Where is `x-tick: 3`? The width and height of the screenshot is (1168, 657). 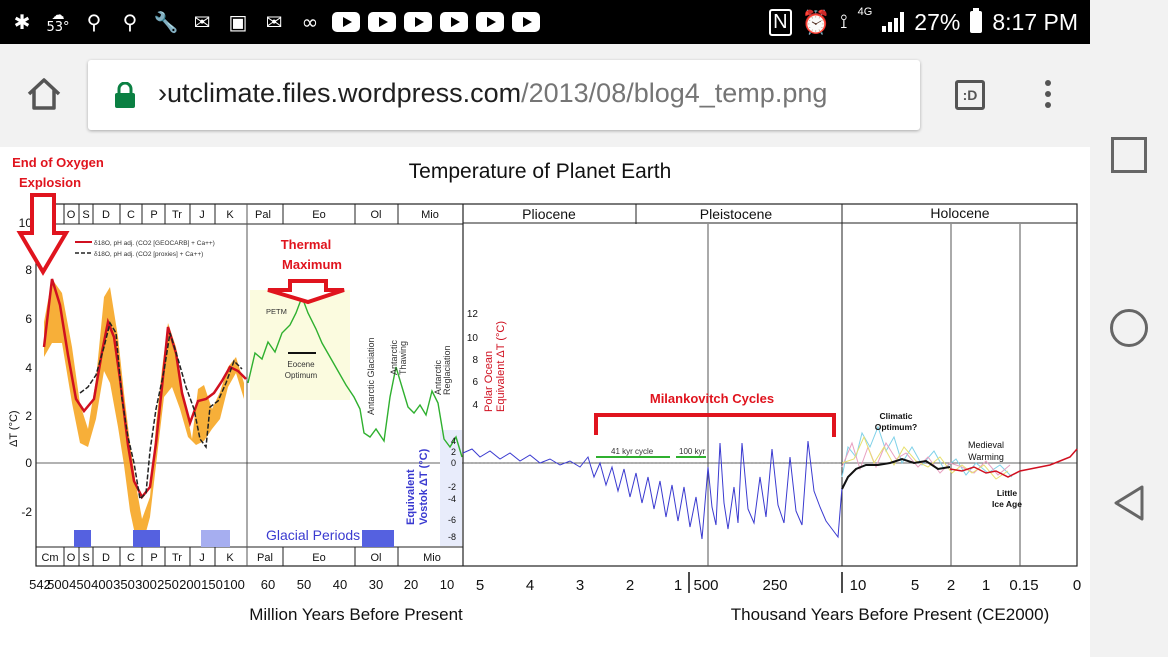
x-tick: 3 is located at coordinates (580, 585).